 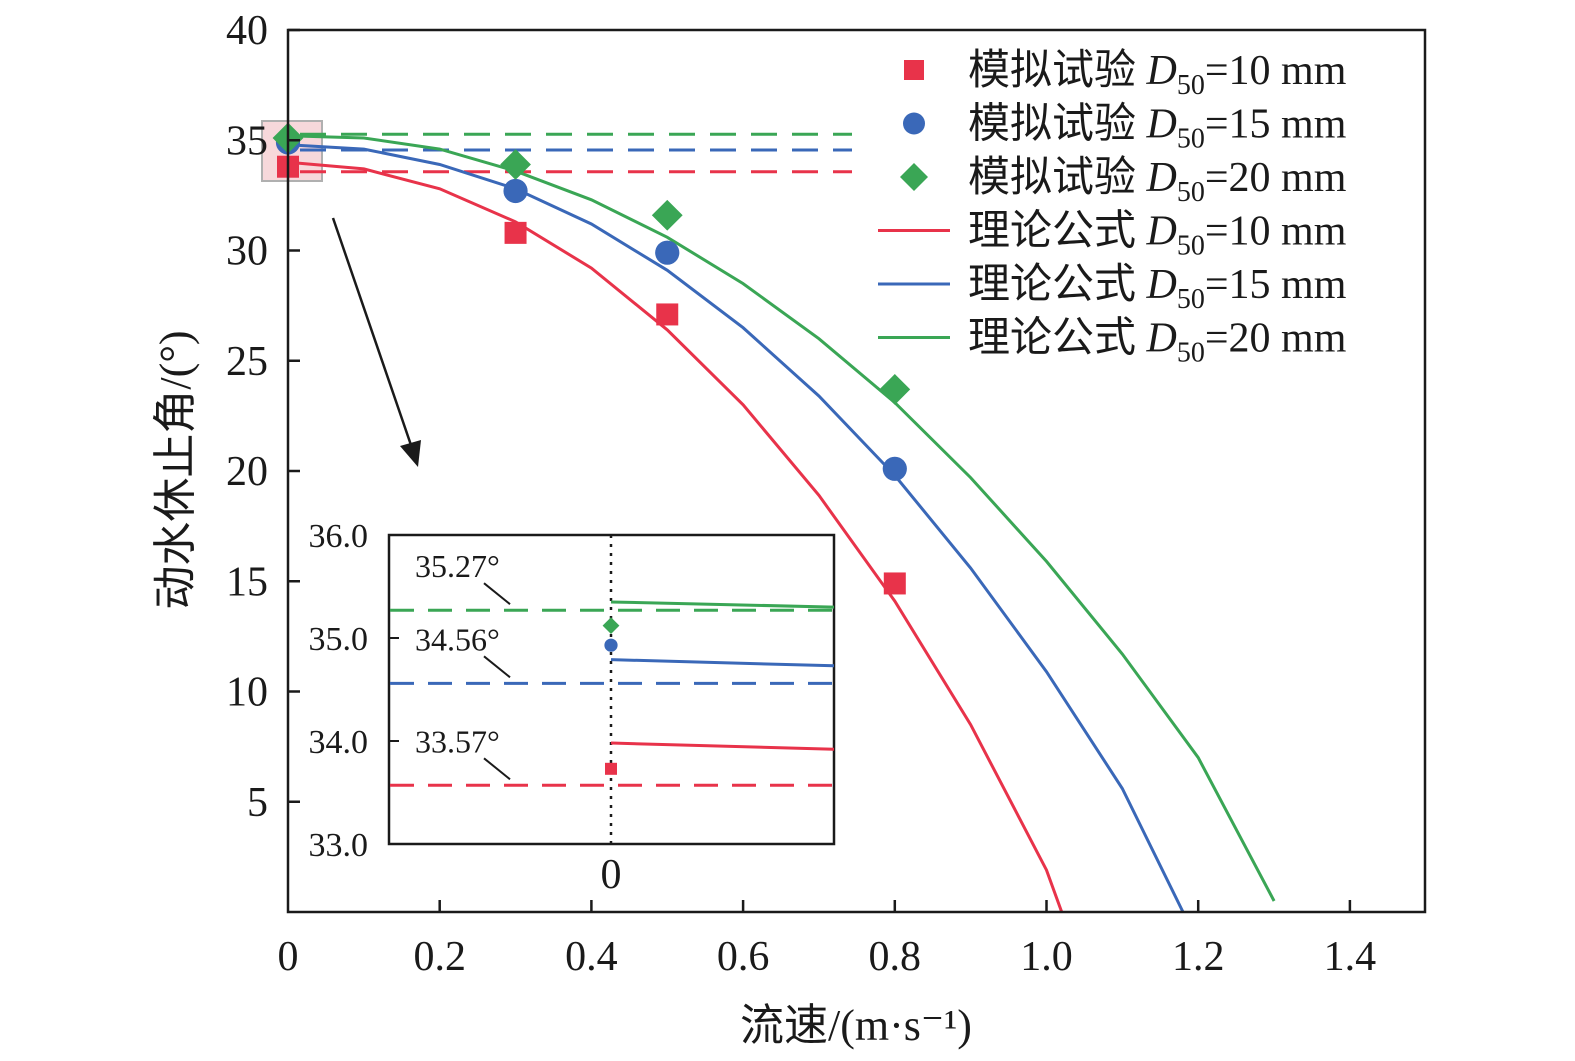 I want to click on x-tick-label: 0.2, so click(x=439, y=957).